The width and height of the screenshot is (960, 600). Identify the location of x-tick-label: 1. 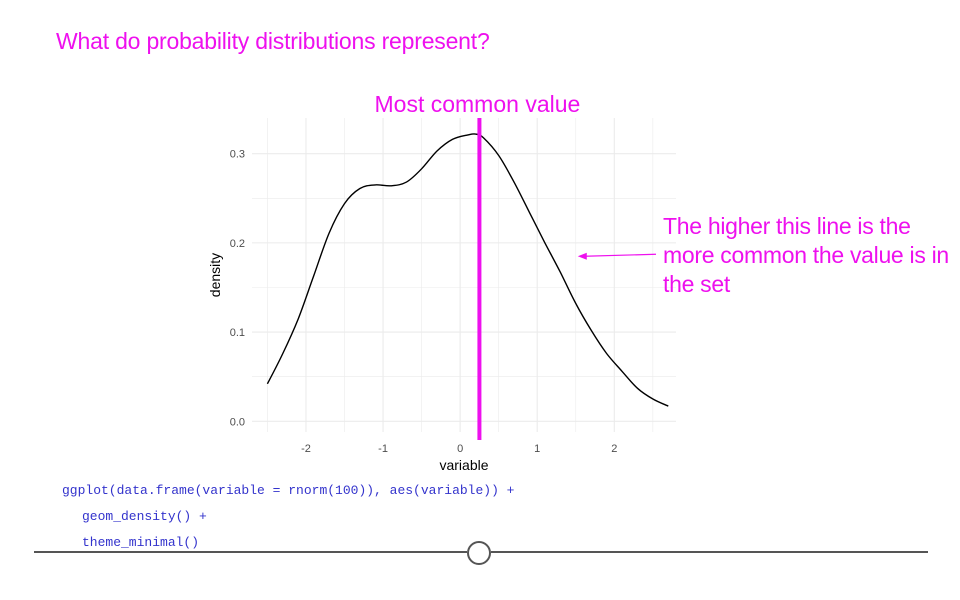
(537, 449).